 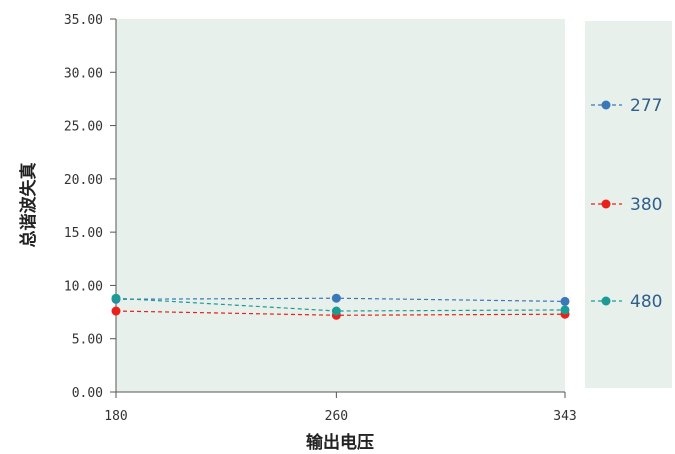 What do you see at coordinates (626, 205) in the screenshot?
I see `legend-item-380: 380` at bounding box center [626, 205].